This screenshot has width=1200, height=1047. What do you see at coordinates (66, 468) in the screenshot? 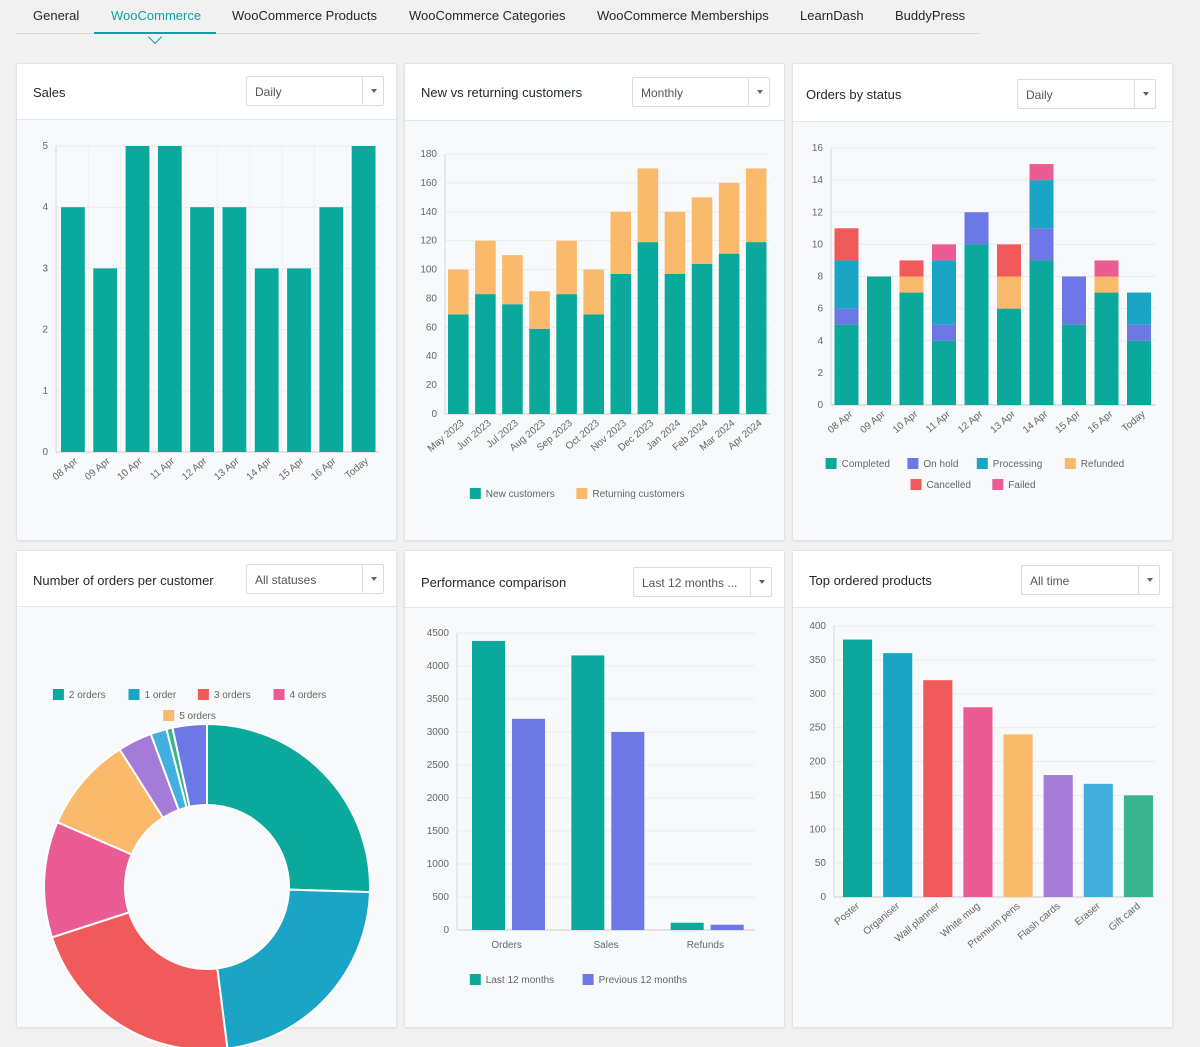
I see `sales-x-tick-label: 08 Apr` at bounding box center [66, 468].